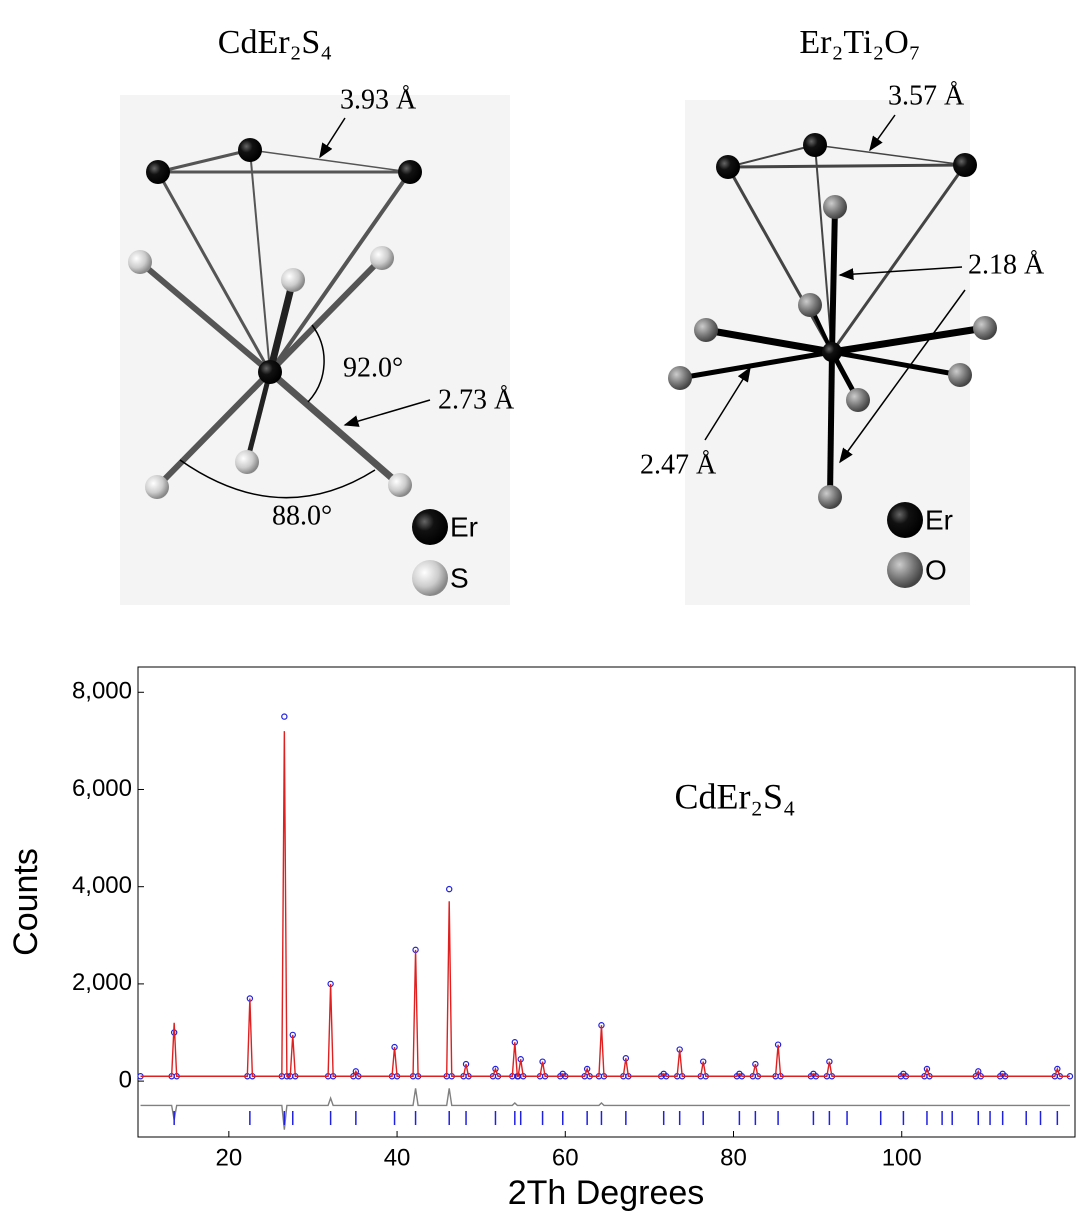 The height and width of the screenshot is (1221, 1077). Describe the element at coordinates (228, 1157) in the screenshot. I see `x-tick-label: 20` at that location.